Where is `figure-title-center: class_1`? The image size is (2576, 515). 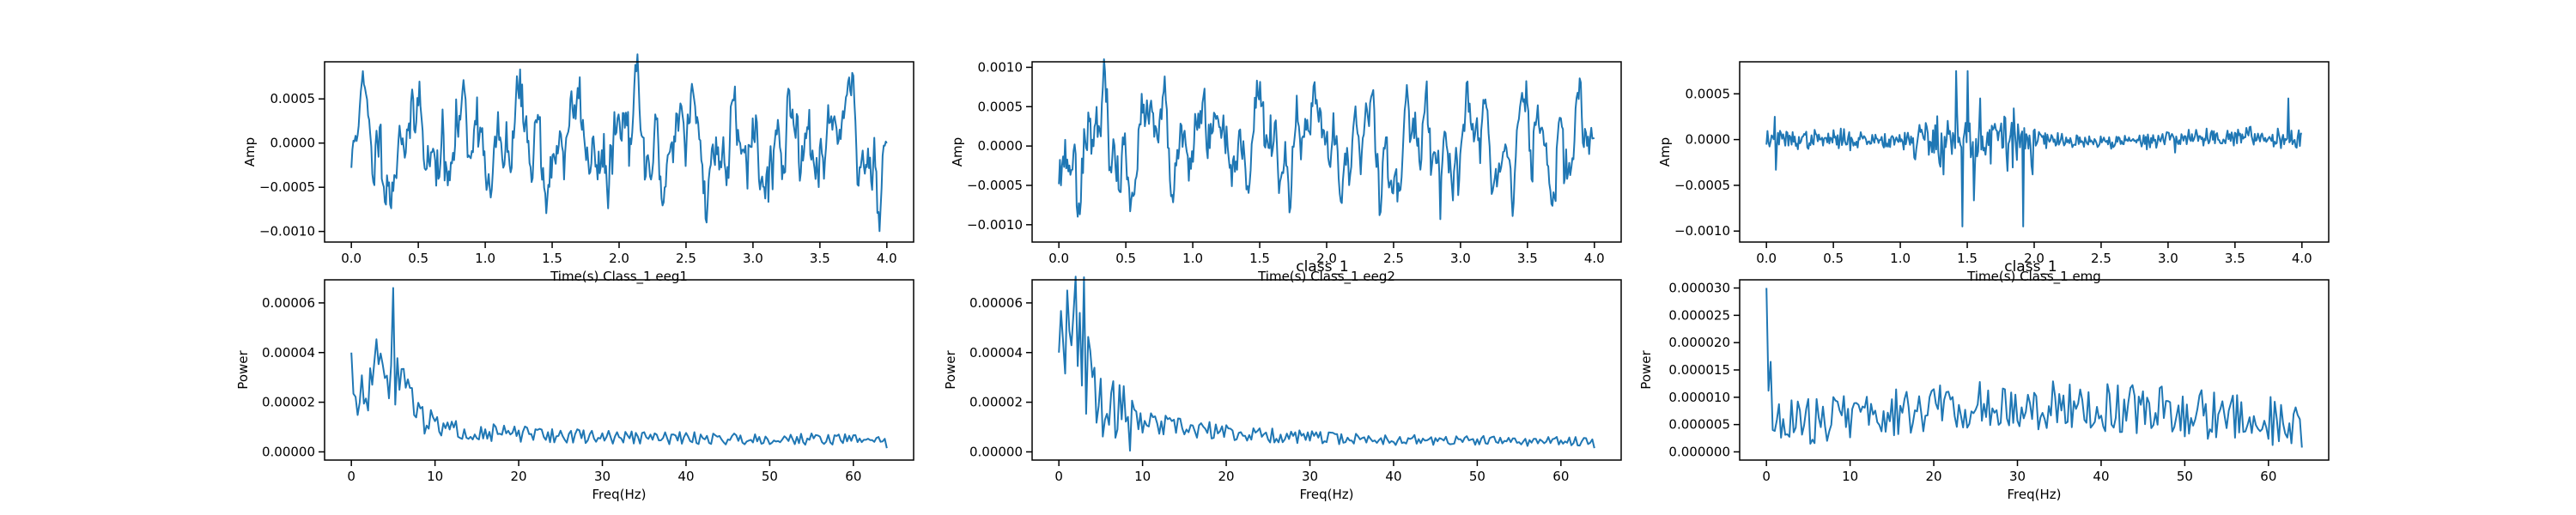
figure-title-center: class_1 is located at coordinates (1323, 267).